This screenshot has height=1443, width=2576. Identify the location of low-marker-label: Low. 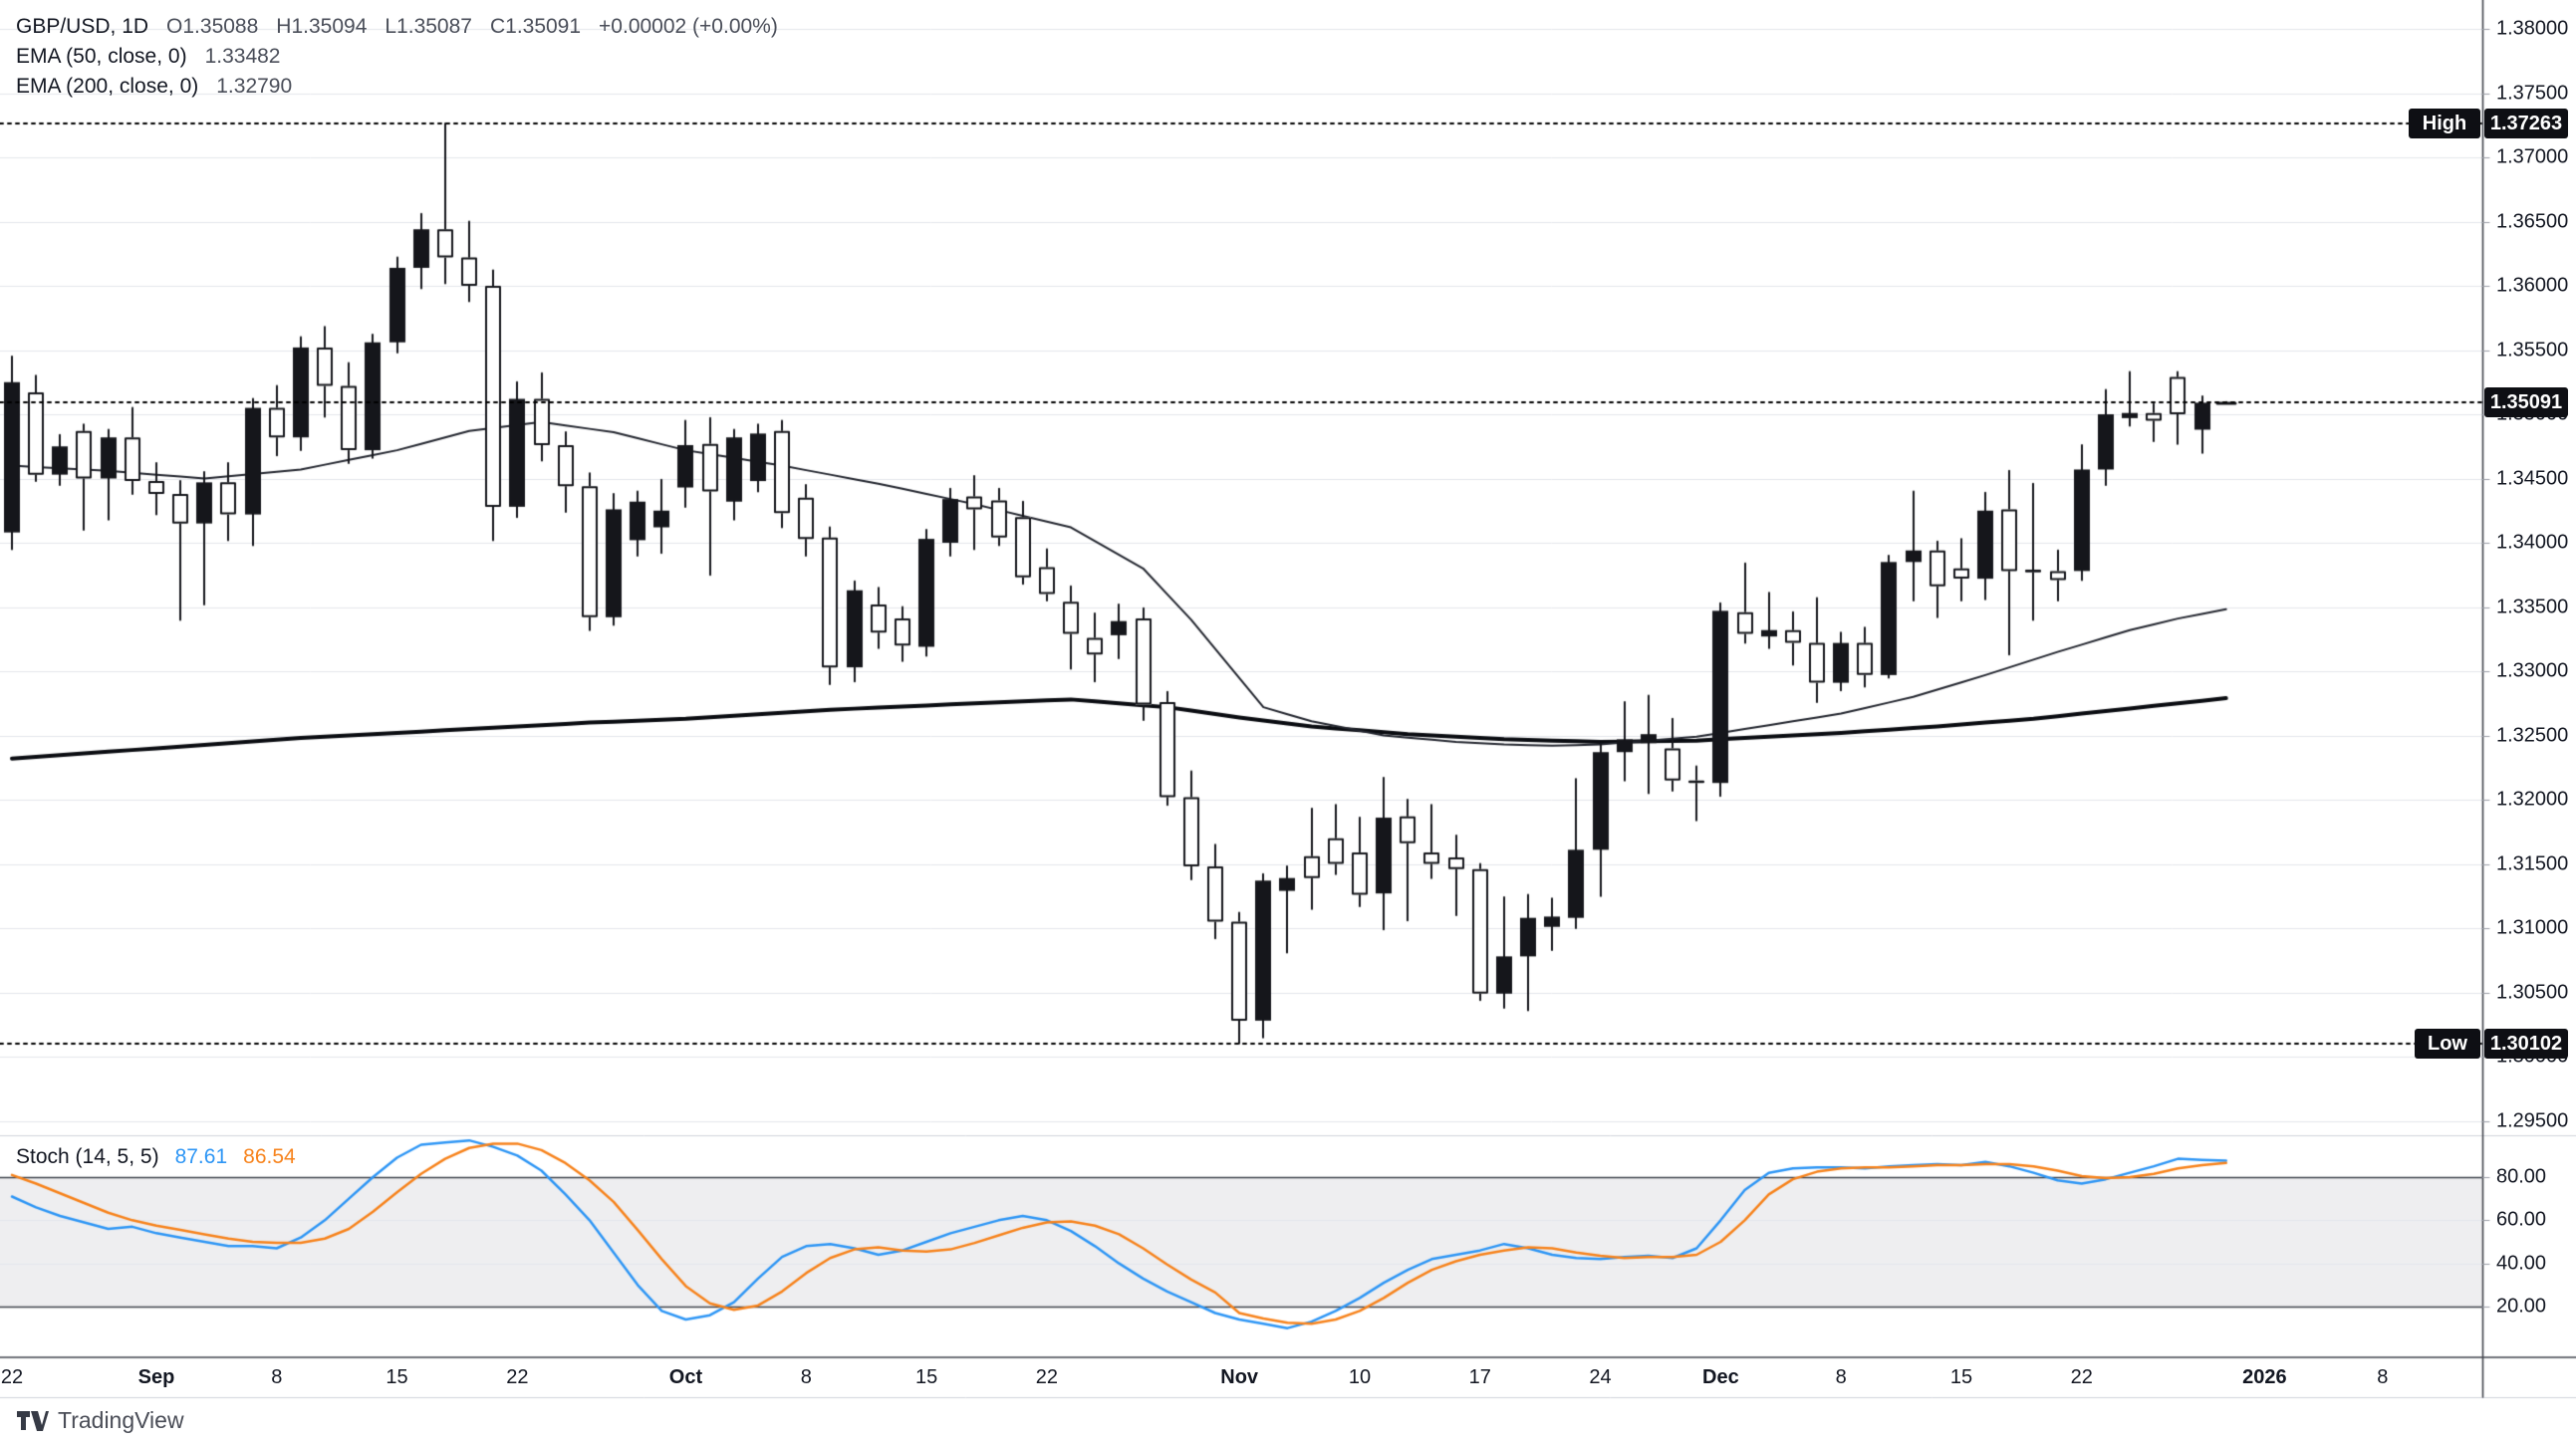
(2447, 1043).